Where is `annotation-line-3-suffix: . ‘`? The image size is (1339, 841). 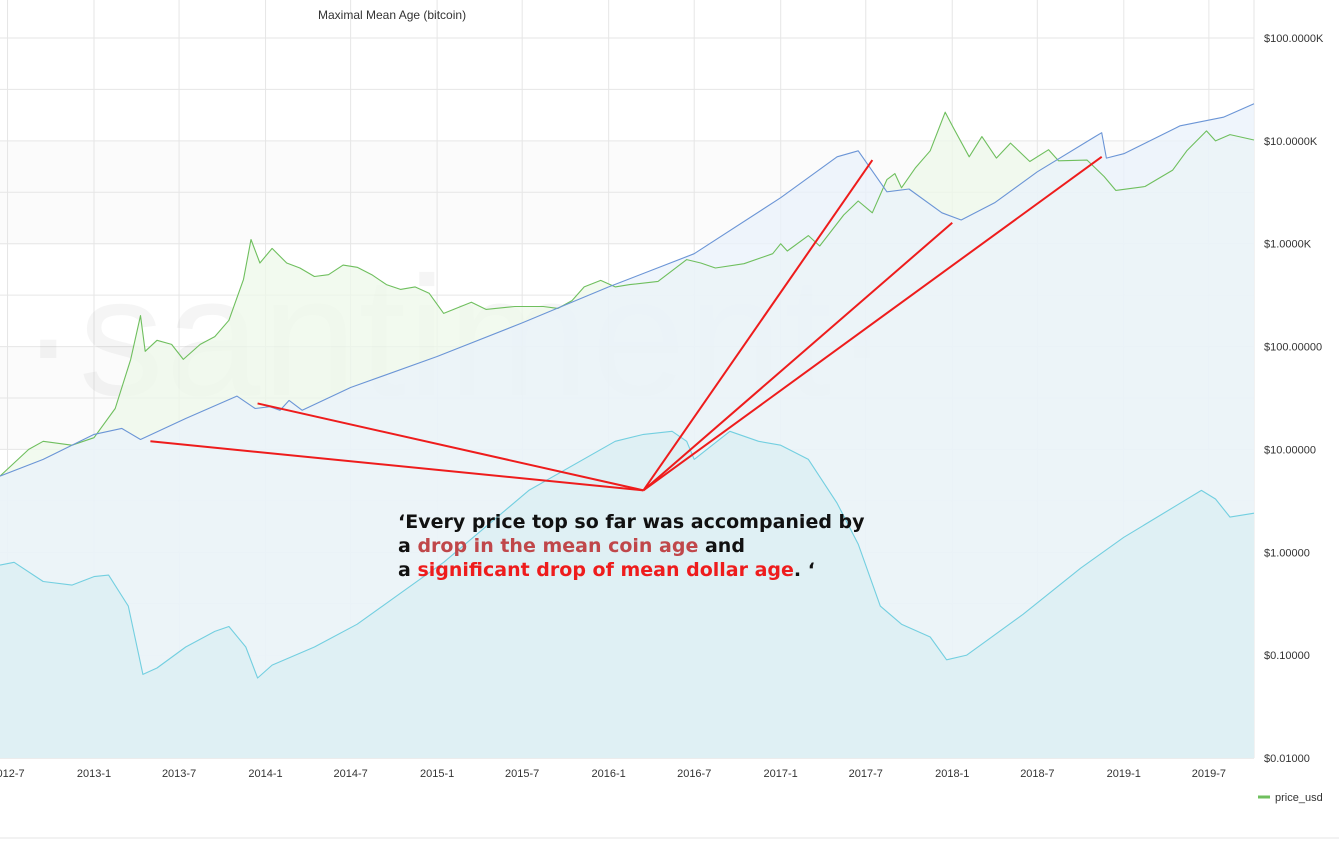
annotation-line-3-suffix: . ‘ is located at coordinates (804, 570).